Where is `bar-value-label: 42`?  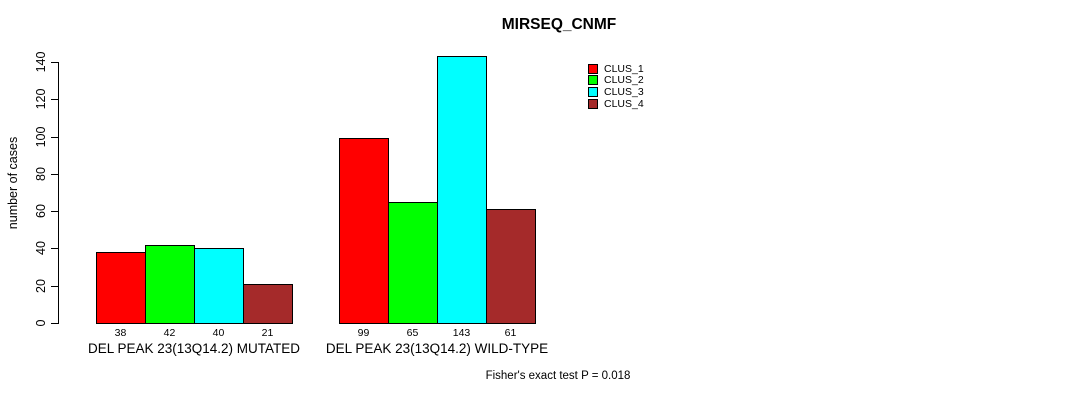 bar-value-label: 42 is located at coordinates (169, 333).